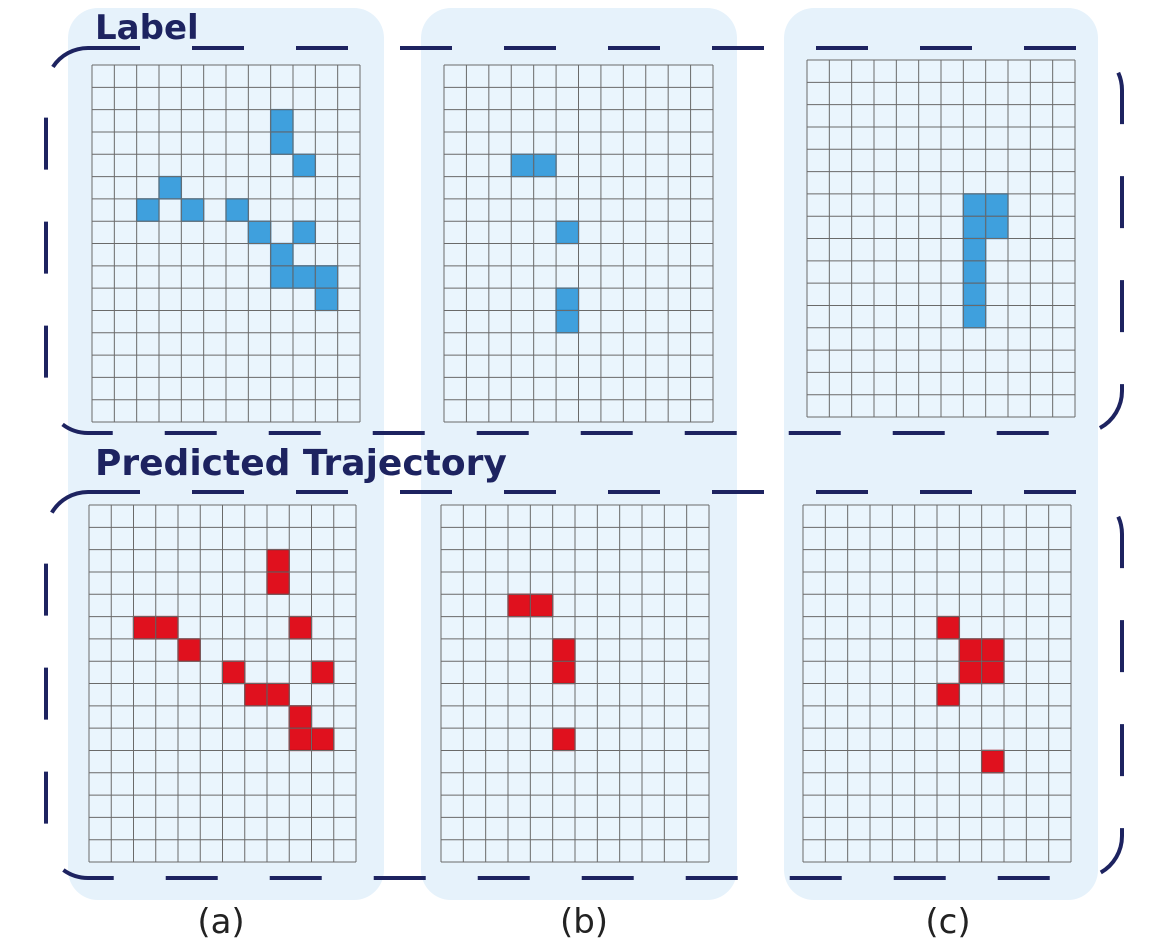  I want to click on predicted-grid-b, so click(575, 683).